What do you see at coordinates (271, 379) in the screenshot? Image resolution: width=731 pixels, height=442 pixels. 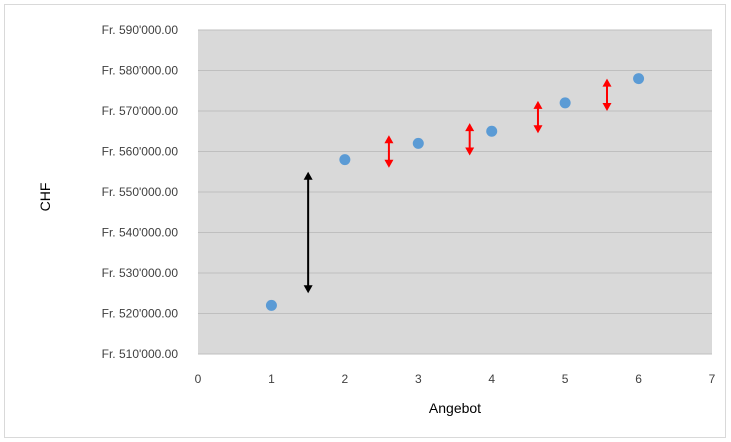 I see `x-tick-label-1: 1` at bounding box center [271, 379].